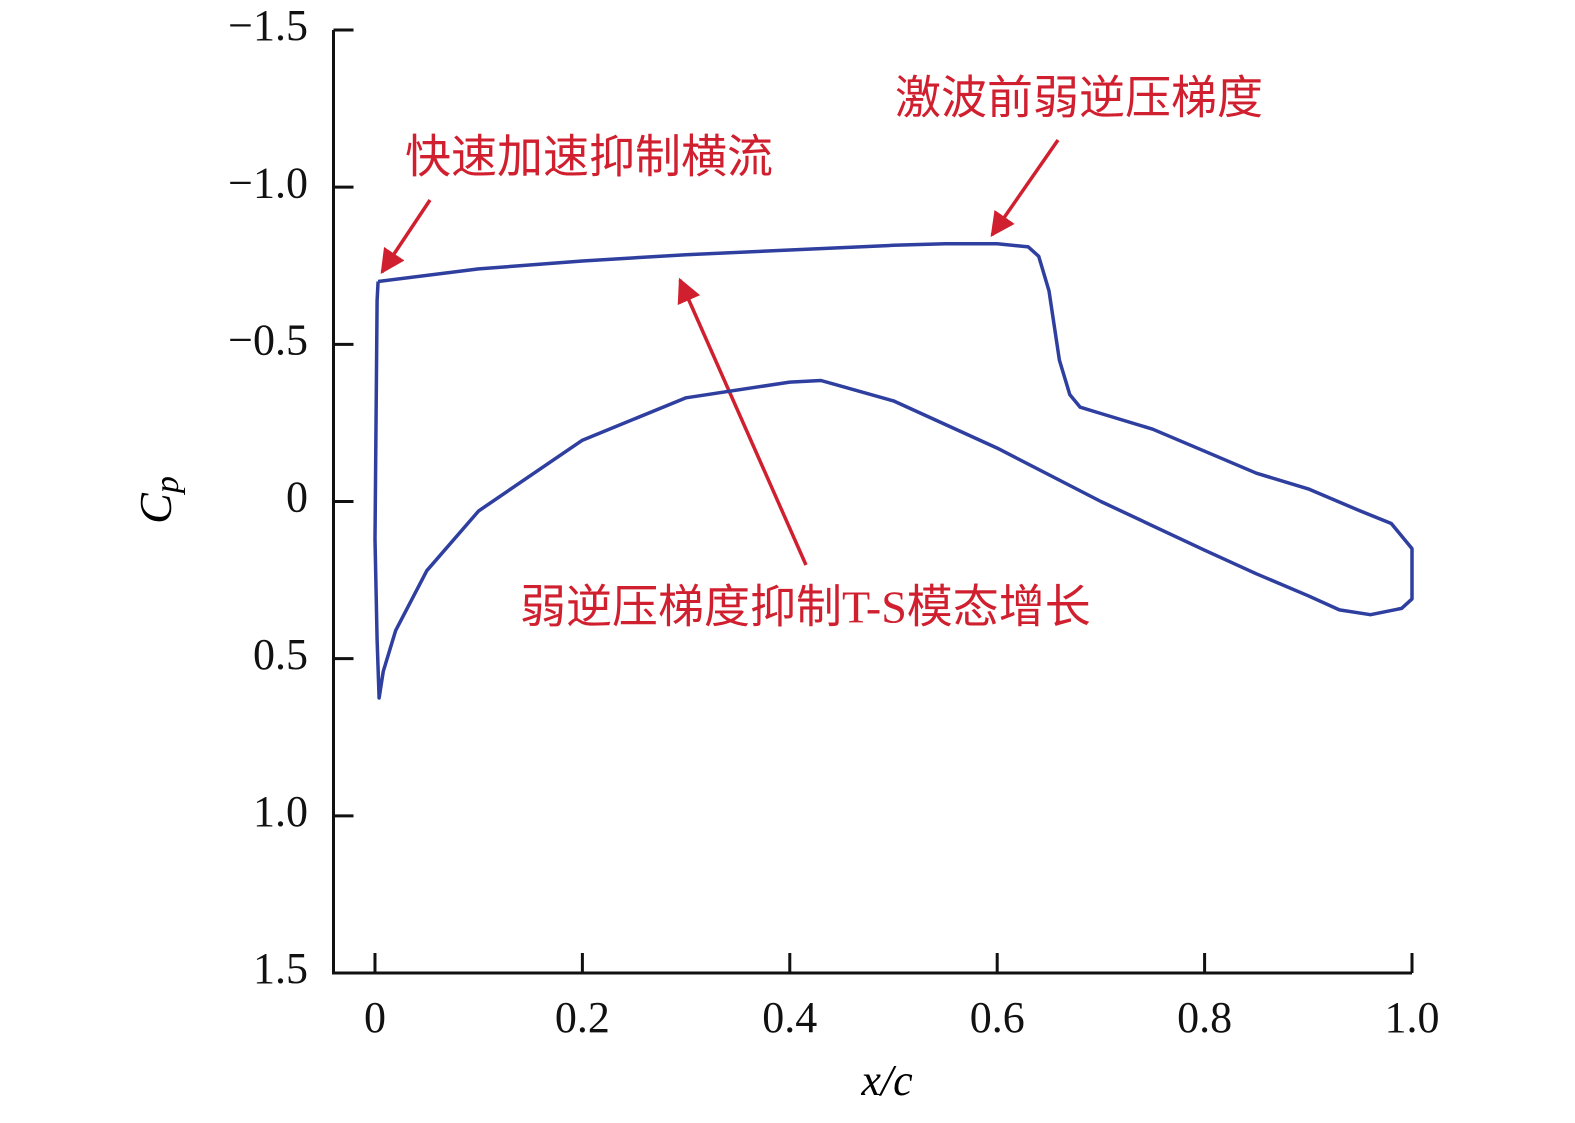  I want to click on y-tick-label: −1.0, so click(268, 182).